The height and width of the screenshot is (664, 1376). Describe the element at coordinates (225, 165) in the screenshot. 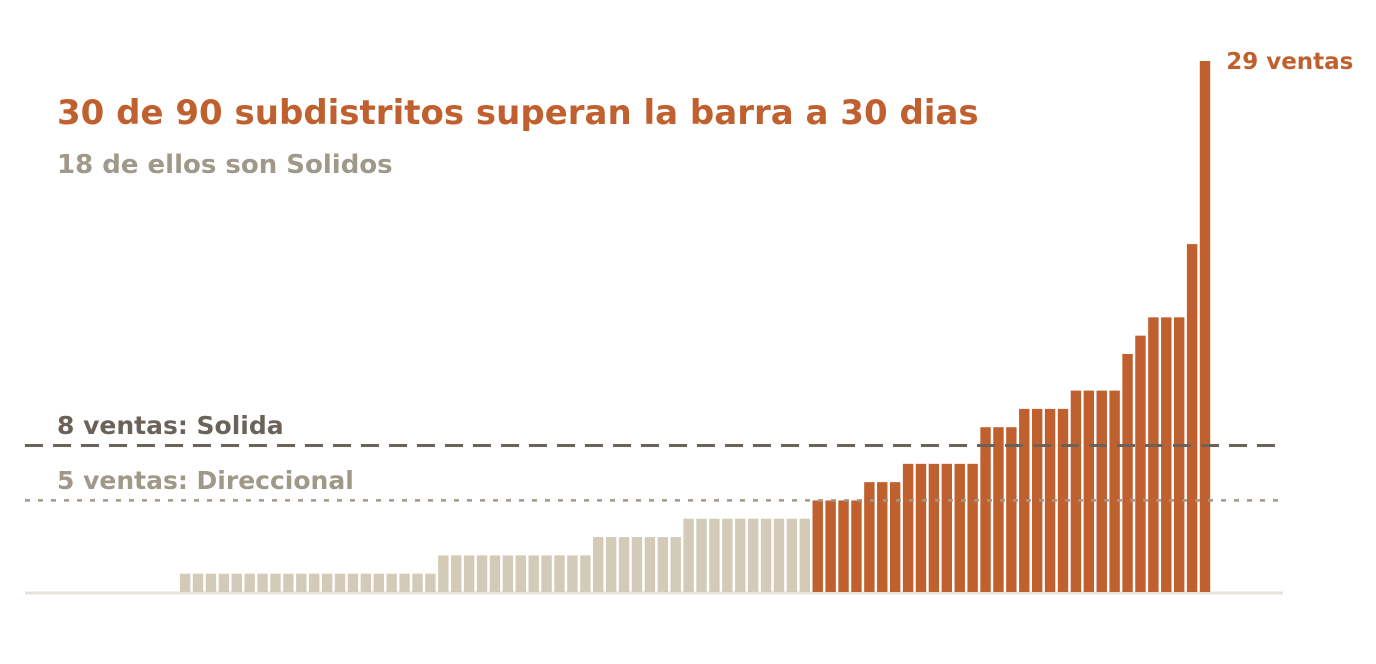

I see `chart-subtitle: 18 de ellos son Solidos` at that location.